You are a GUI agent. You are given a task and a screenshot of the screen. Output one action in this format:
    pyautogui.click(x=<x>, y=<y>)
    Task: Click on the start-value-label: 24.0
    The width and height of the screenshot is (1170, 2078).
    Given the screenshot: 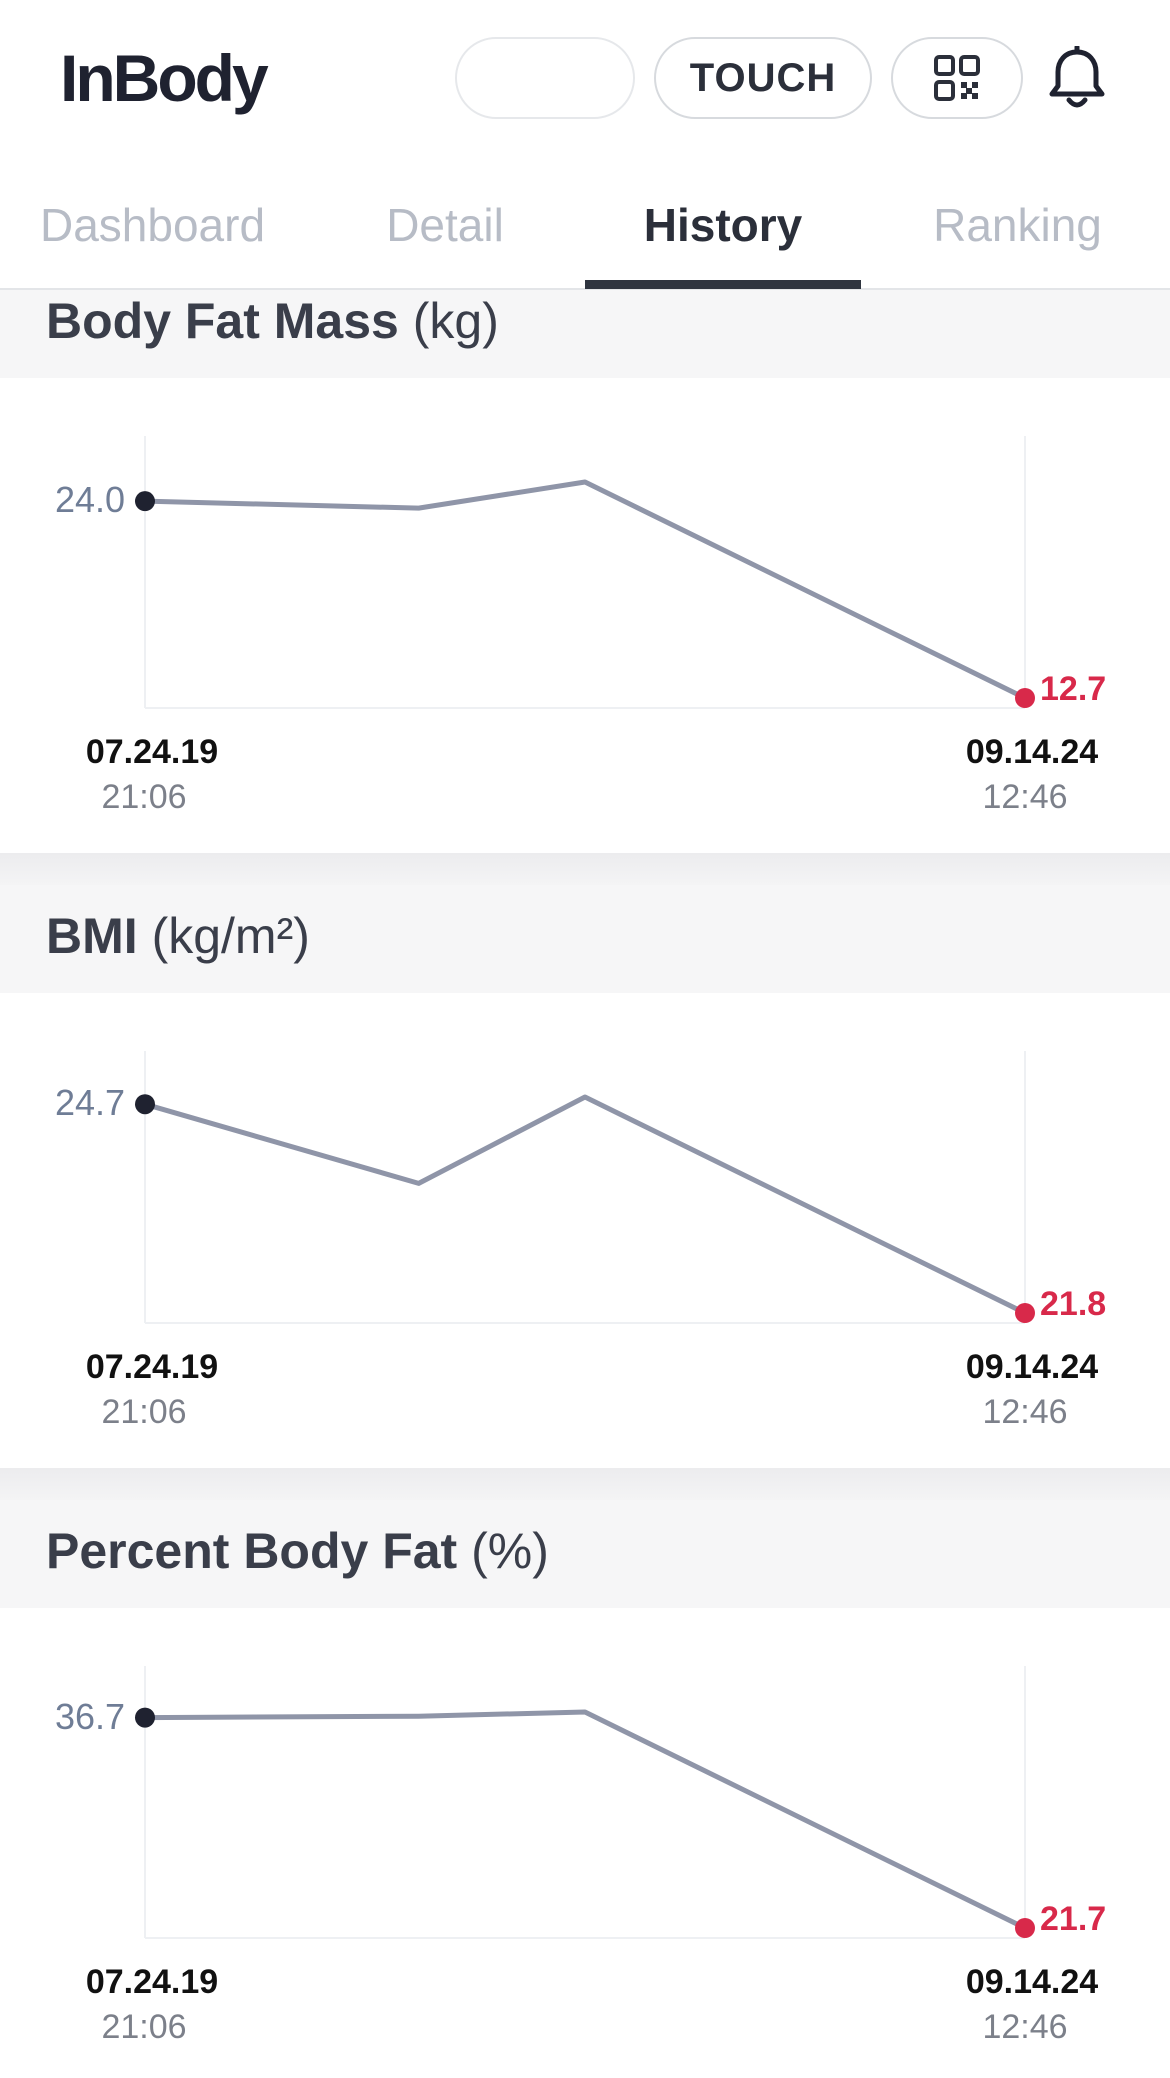 What is the action you would take?
    pyautogui.click(x=90, y=500)
    